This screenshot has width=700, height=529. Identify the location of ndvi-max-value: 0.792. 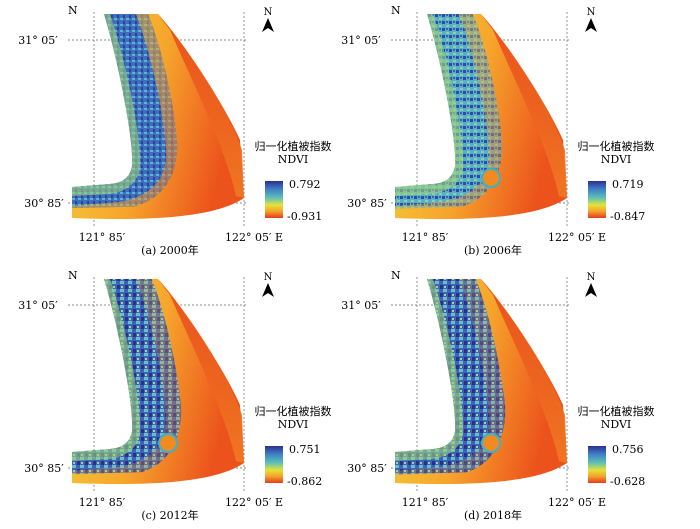
(305, 184).